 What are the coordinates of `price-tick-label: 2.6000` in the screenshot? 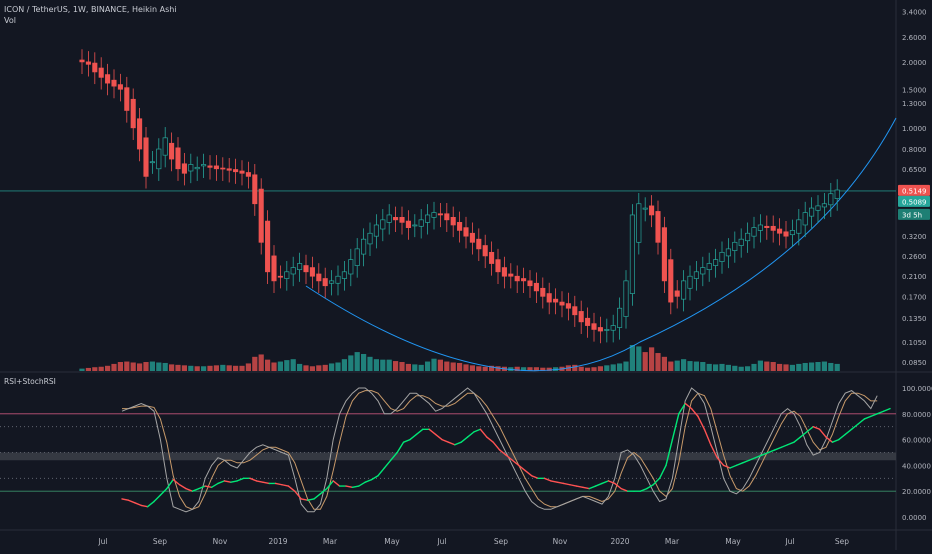 It's located at (914, 38).